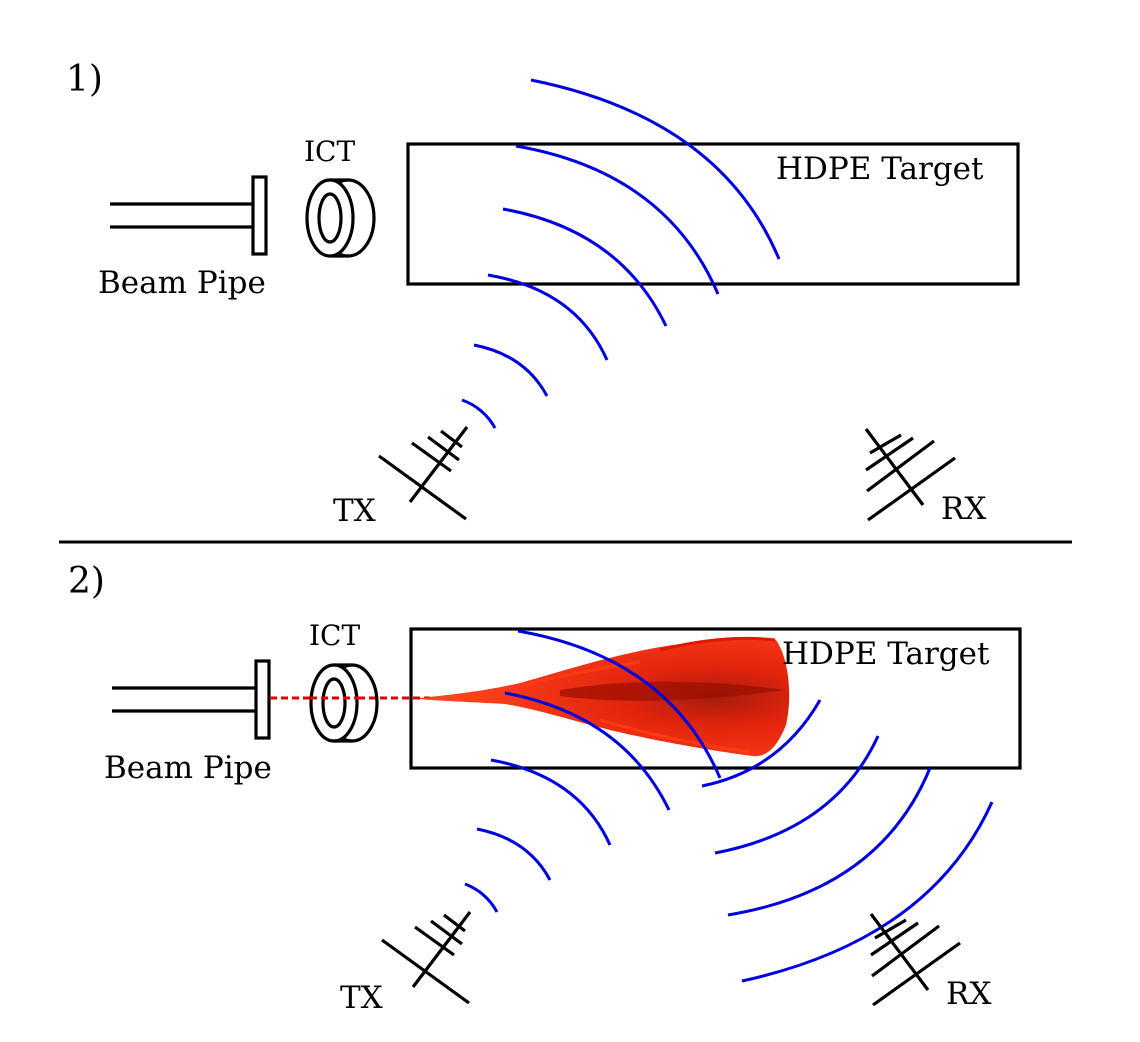 The image size is (1140, 1042). Describe the element at coordinates (84, 79) in the screenshot. I see `panel-1-number: 1)` at that location.